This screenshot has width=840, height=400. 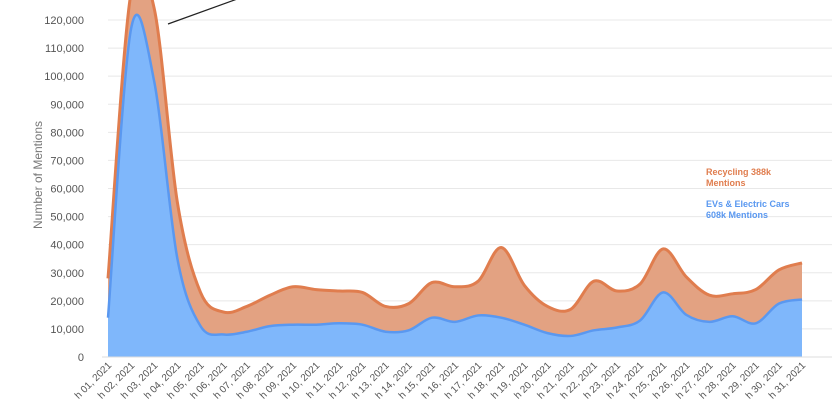 I want to click on y-tick-label: 120,000, so click(x=64, y=21).